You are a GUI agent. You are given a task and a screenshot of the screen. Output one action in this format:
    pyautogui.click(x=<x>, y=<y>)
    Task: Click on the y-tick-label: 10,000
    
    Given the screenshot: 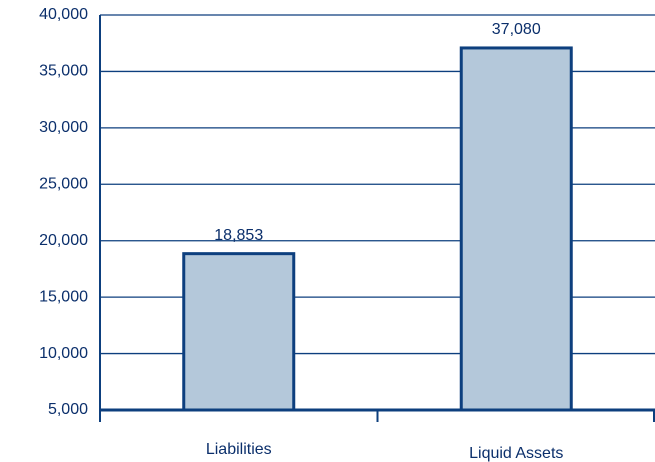 What is the action you would take?
    pyautogui.click(x=63, y=353)
    